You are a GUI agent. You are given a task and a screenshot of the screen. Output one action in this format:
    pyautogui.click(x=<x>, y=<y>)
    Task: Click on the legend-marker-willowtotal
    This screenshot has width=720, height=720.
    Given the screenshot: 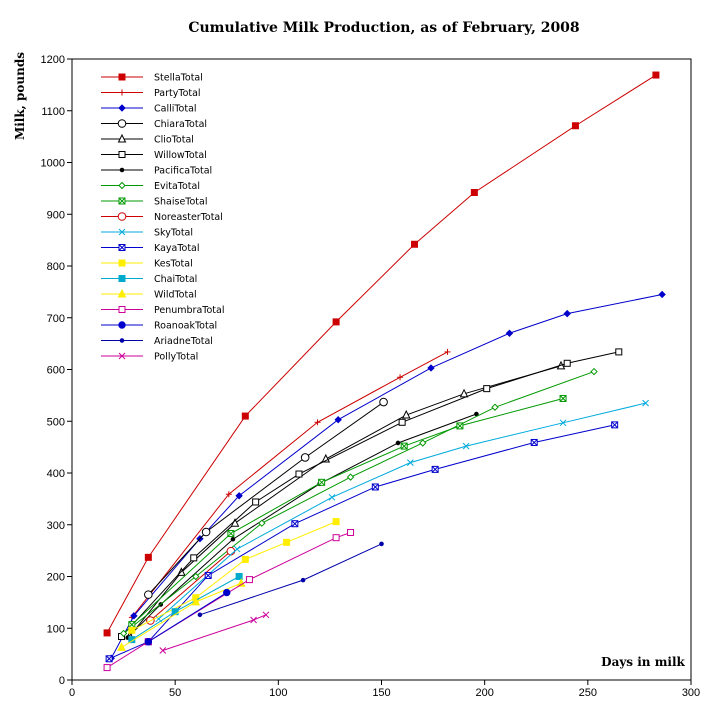 What is the action you would take?
    pyautogui.click(x=122, y=154)
    